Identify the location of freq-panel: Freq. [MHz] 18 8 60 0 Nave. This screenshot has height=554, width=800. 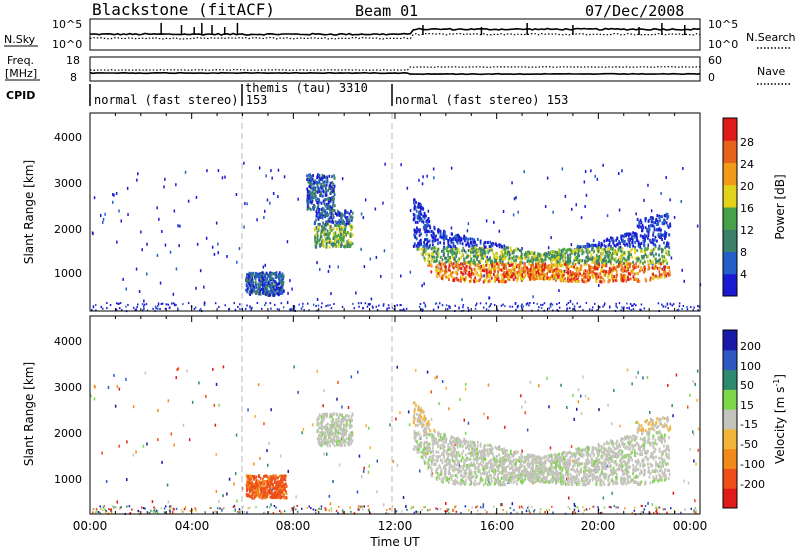
(397, 69).